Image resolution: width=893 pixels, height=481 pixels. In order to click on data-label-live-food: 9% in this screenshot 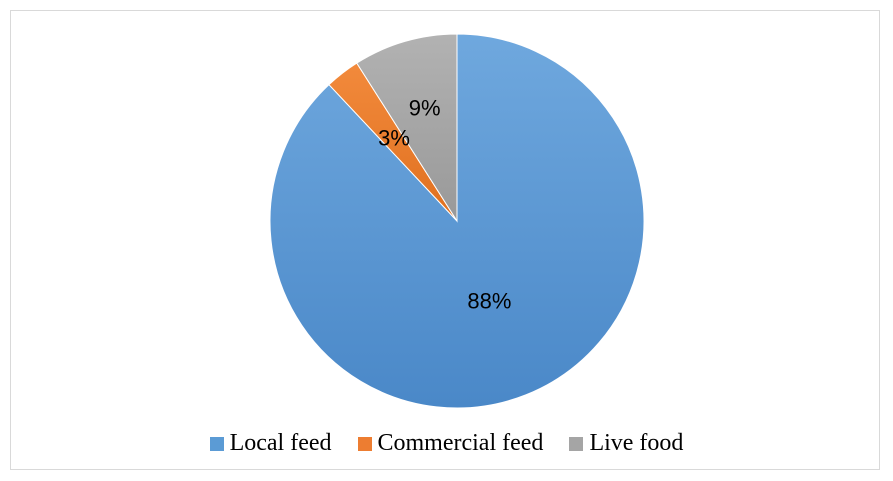, I will do `click(425, 108)`.